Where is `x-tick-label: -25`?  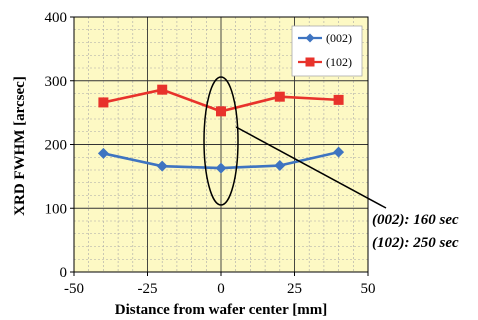 x-tick-label: -25 is located at coordinates (148, 289).